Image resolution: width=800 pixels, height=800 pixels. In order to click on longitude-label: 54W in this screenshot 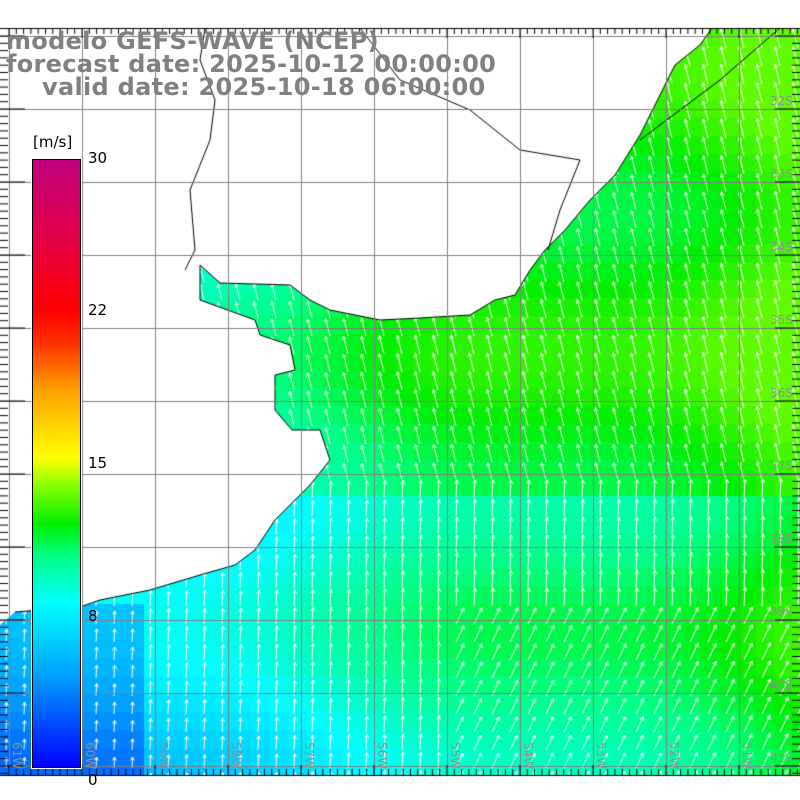, I will do `click(528, 756)`.